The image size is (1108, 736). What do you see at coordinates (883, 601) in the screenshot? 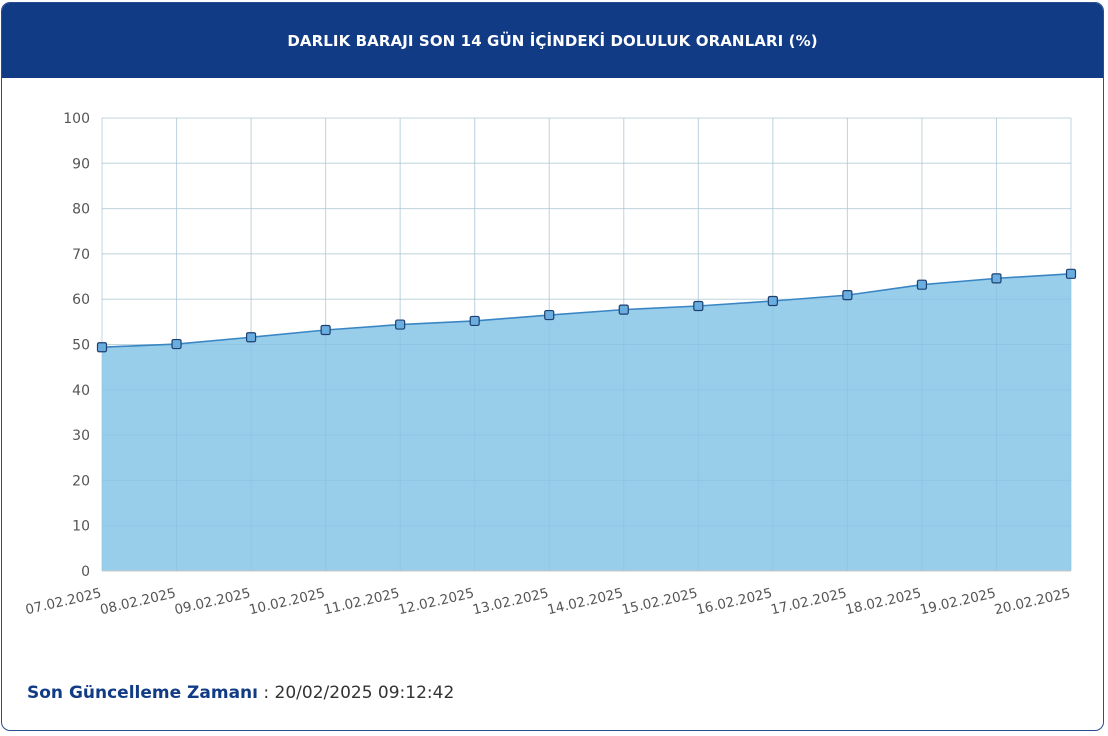
I see `x-tick-label: 18.02.2025` at bounding box center [883, 601].